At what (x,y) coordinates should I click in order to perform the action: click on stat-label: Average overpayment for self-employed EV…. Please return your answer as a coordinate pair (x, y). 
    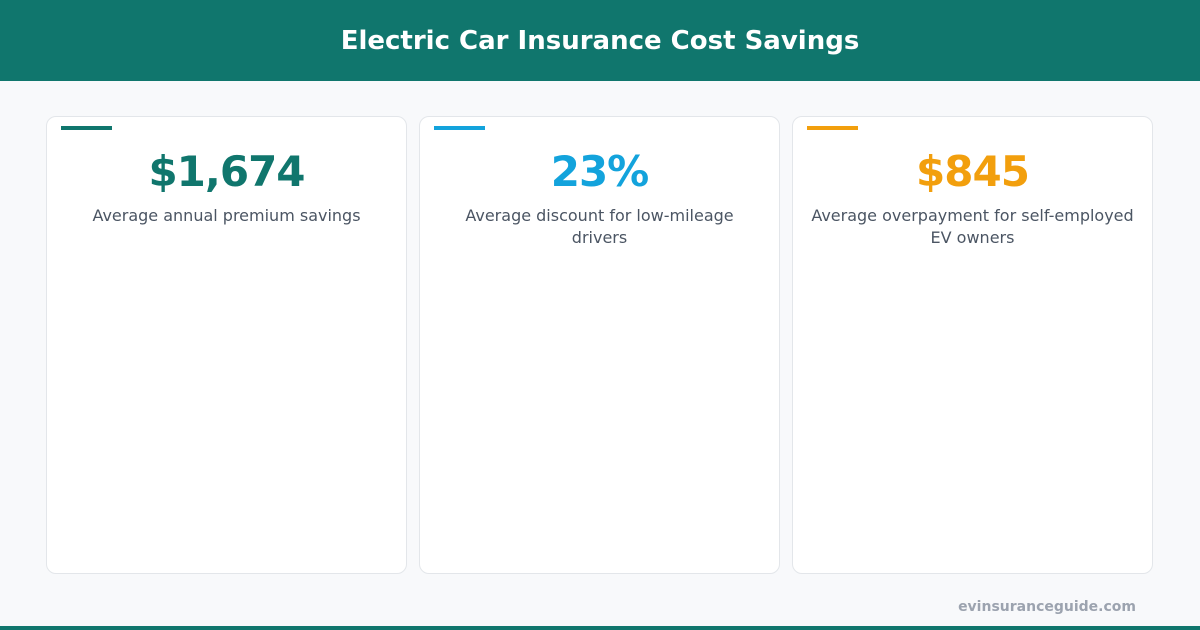
    Looking at the image, I should click on (972, 226).